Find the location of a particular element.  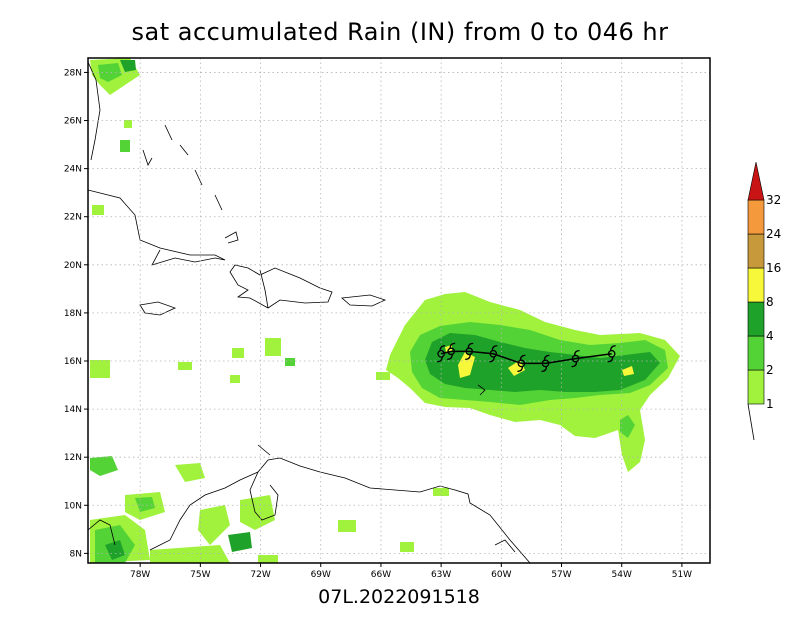

lat-tick-label: 28N is located at coordinates (73, 73).